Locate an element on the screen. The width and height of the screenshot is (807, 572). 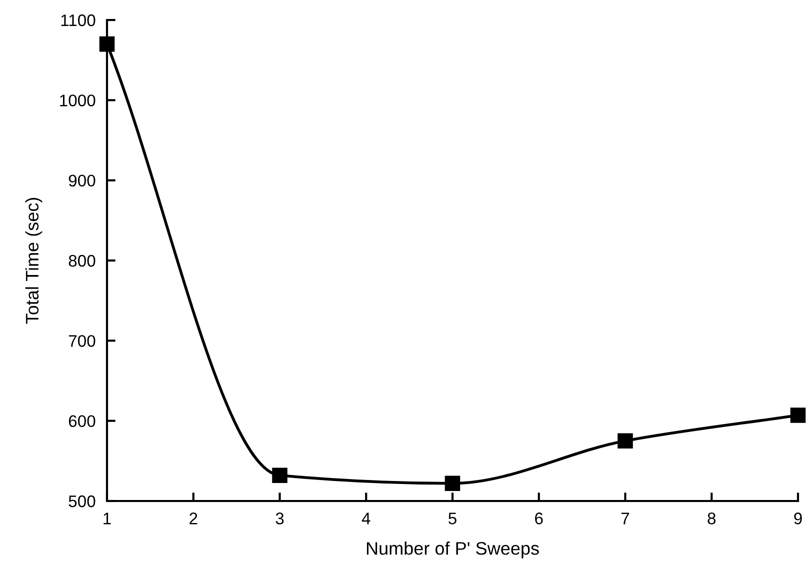
y-tick-label: 600 is located at coordinates (82, 421).